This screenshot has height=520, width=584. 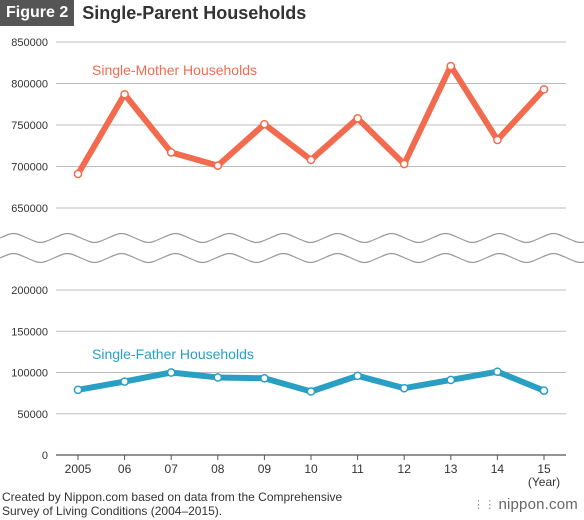 What do you see at coordinates (29, 209) in the screenshot?
I see `y-tick-label: 650000` at bounding box center [29, 209].